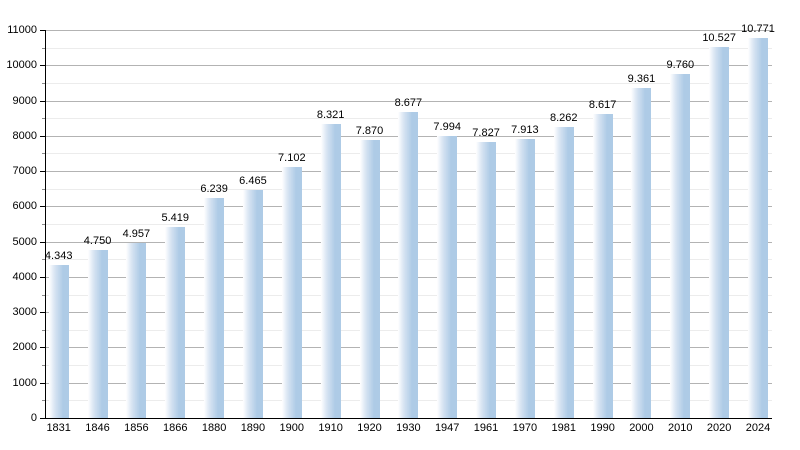 The image size is (800, 450). What do you see at coordinates (408, 418) in the screenshot?
I see `x-axis-line` at bounding box center [408, 418].